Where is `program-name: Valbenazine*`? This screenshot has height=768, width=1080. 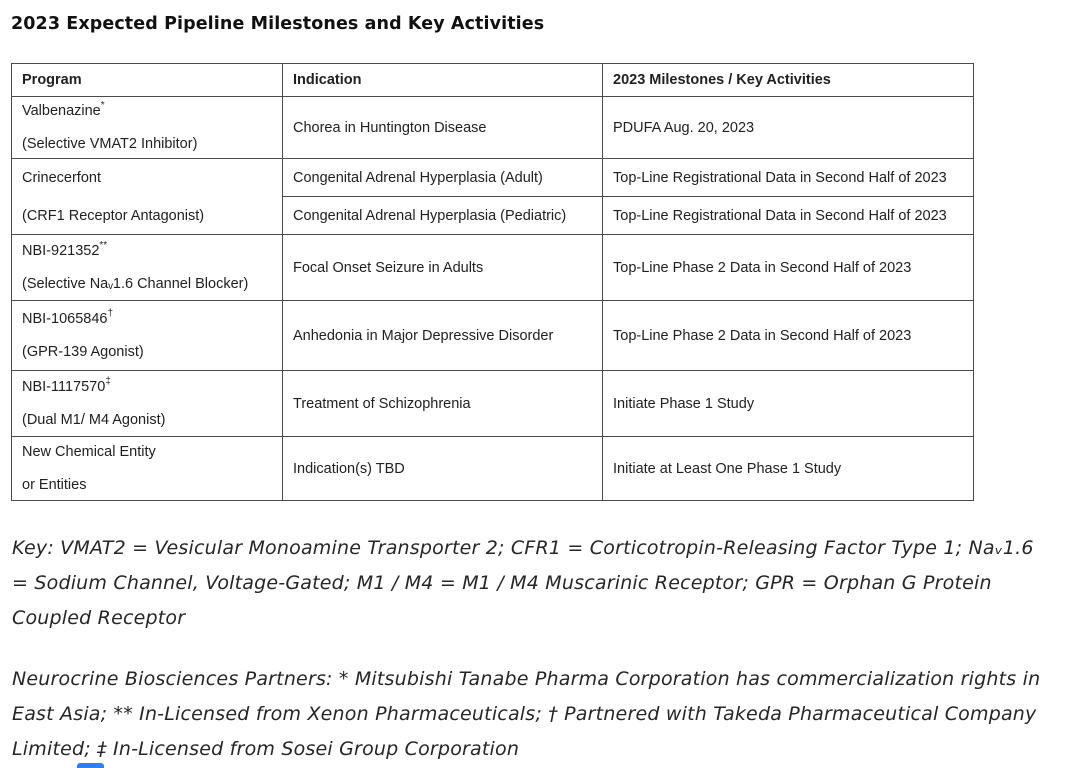 program-name: Valbenazine* is located at coordinates (147, 111).